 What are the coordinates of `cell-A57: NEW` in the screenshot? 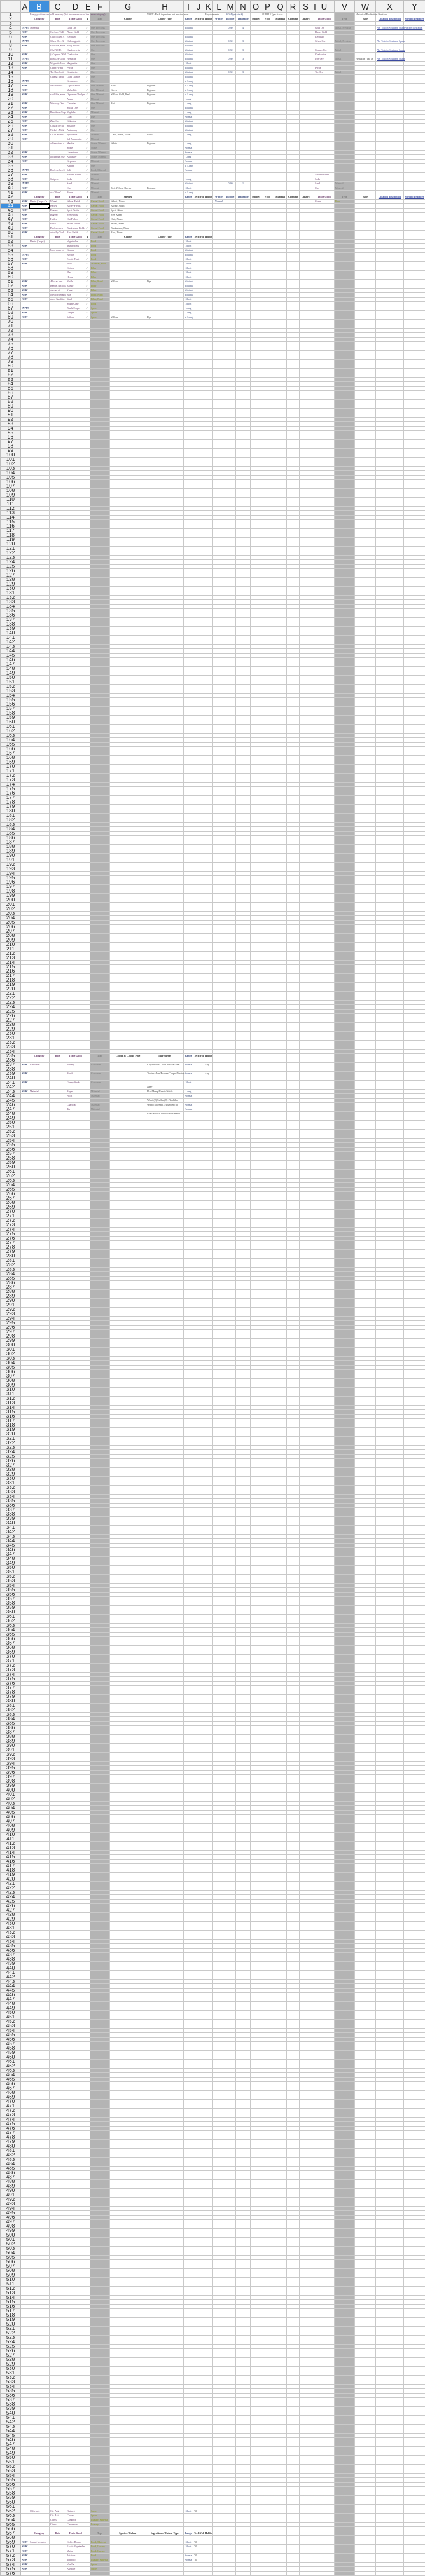 It's located at (25, 264).